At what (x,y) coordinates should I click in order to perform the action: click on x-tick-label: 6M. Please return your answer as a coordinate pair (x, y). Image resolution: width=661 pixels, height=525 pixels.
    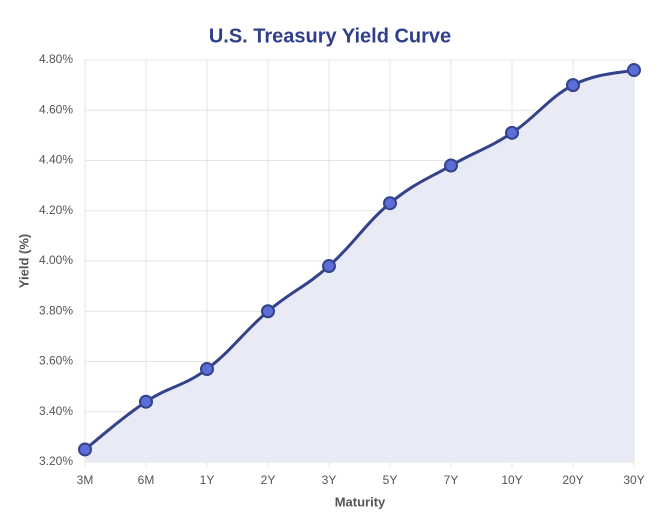
    Looking at the image, I should click on (146, 480).